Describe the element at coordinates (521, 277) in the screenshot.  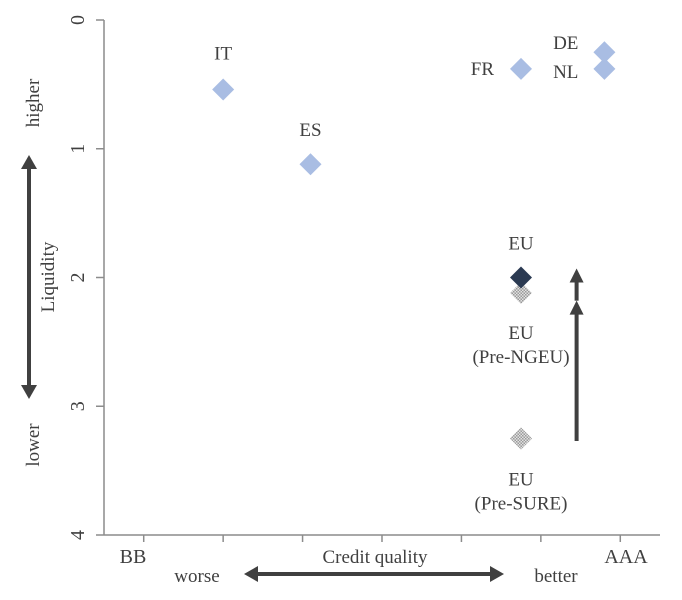
I see `point-eu` at that location.